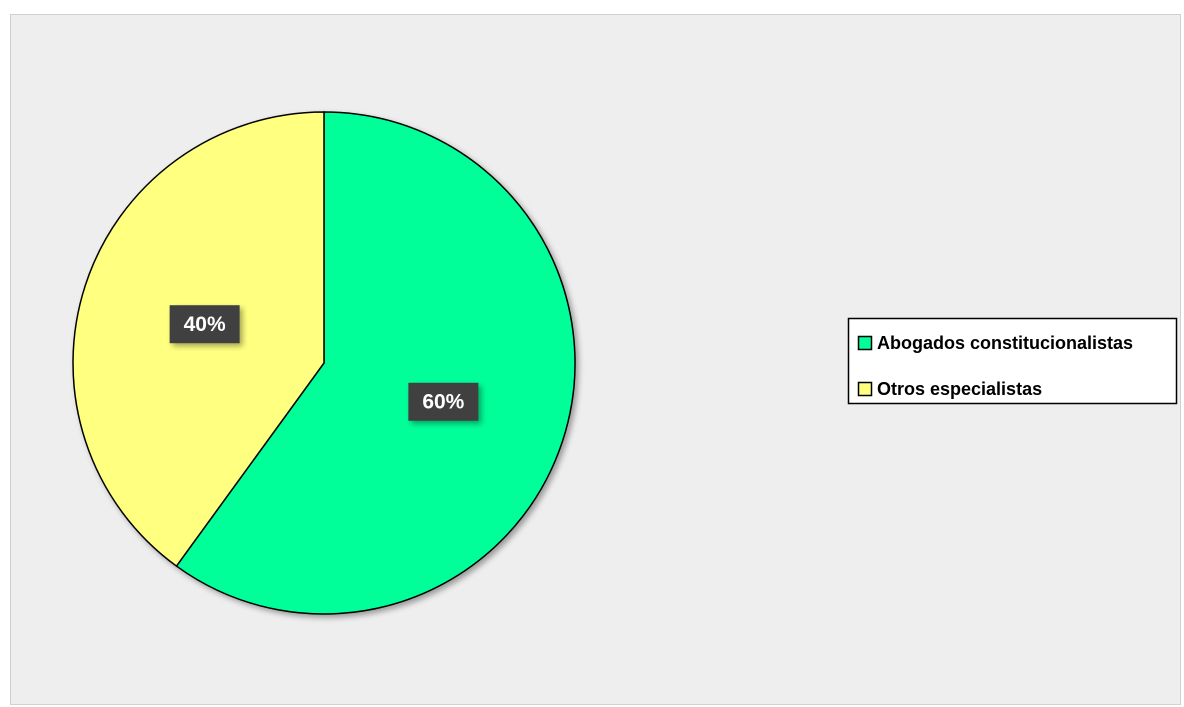  I want to click on data-label: 40%, so click(205, 324).